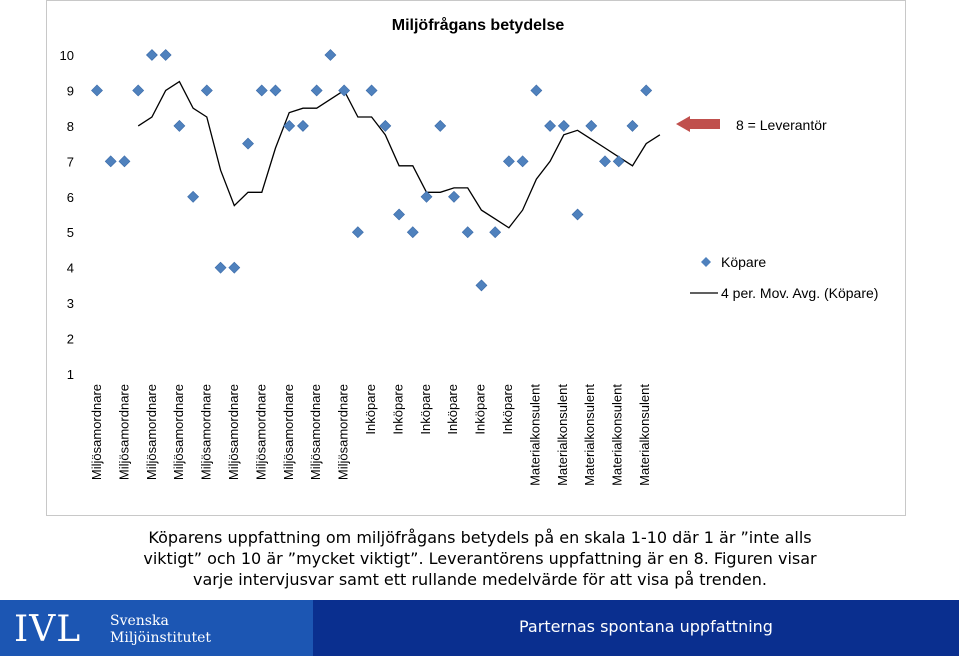 Image resolution: width=959 pixels, height=656 pixels. Describe the element at coordinates (799, 293) in the screenshot. I see `legend-label-moving-average: 4 per. Mov. Avg. (Köpare)` at that location.